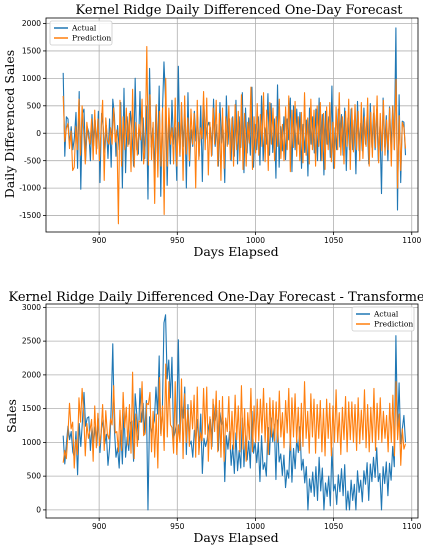 This screenshot has width=423, height=550. Describe the element at coordinates (30, 215) in the screenshot. I see `y-tick-label: -1500` at that location.